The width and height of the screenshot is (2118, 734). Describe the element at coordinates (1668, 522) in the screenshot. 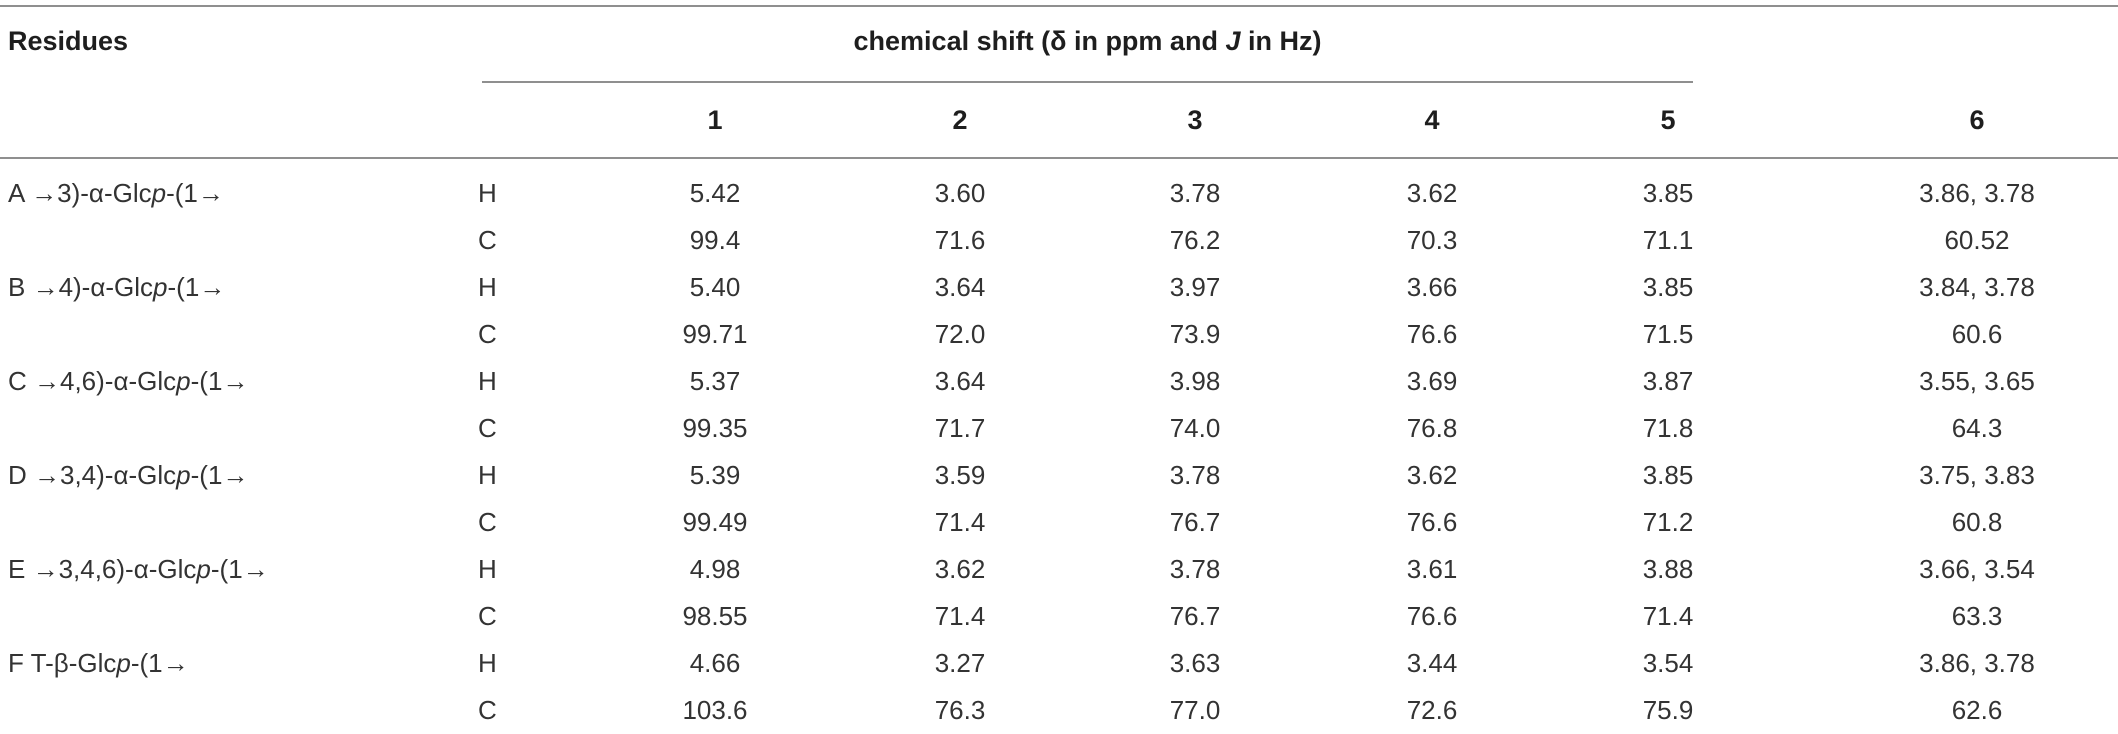

I see `shift-value-col-5: 71.2` at that location.